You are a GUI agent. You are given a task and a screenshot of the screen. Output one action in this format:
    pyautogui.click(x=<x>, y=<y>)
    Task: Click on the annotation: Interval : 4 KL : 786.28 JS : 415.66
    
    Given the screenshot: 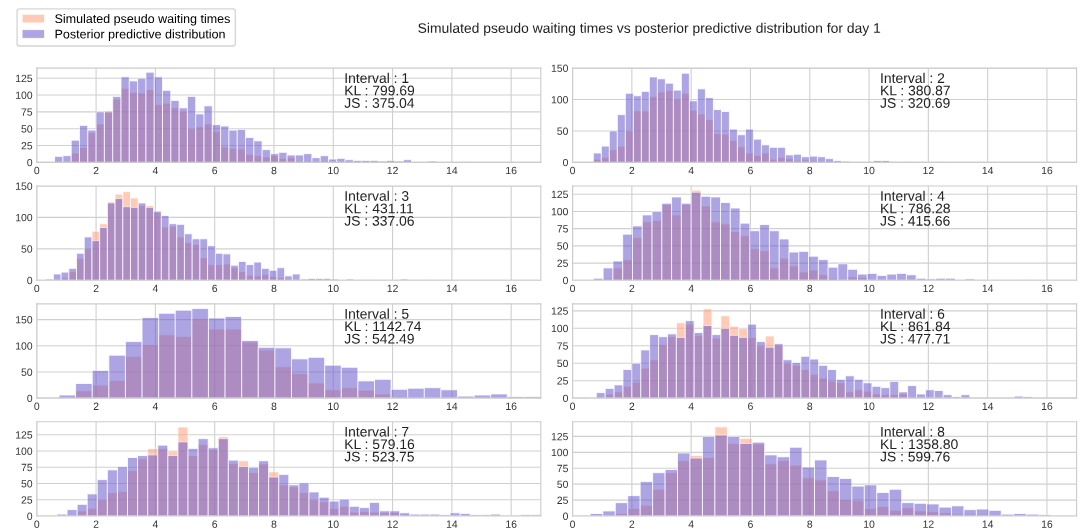 What is the action you would take?
    pyautogui.click(x=915, y=208)
    